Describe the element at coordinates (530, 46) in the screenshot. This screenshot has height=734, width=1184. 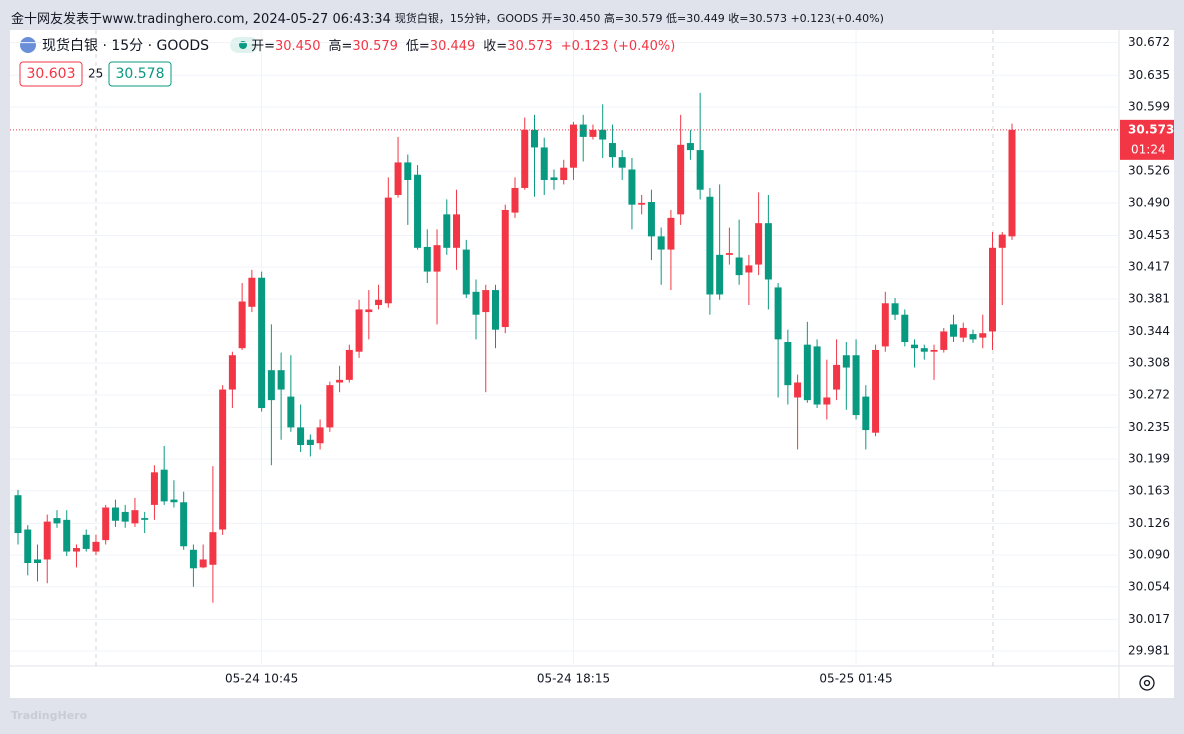
I see `legend-value: 30.573` at that location.